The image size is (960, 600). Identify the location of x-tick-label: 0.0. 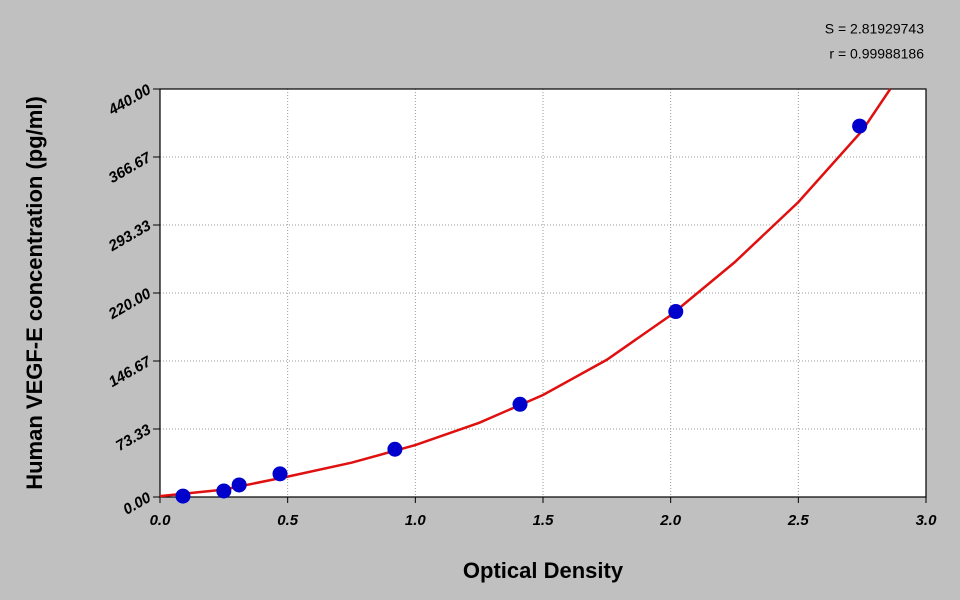
(161, 520).